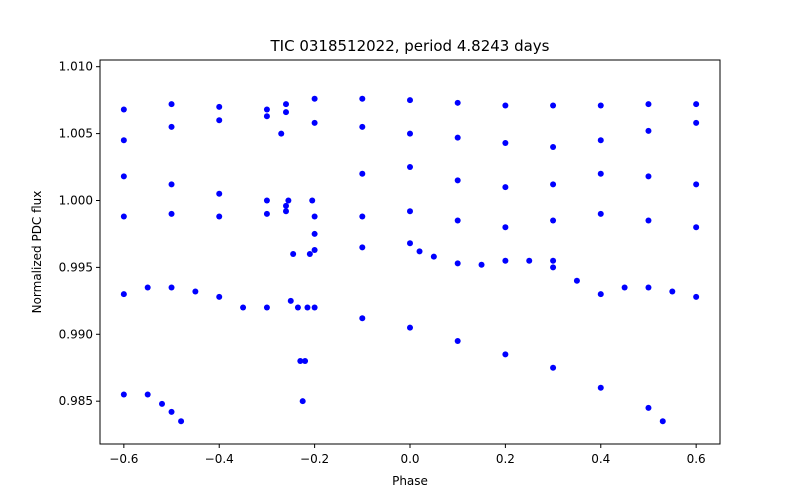 The width and height of the screenshot is (800, 500). What do you see at coordinates (76, 267) in the screenshot?
I see `y-tick-label: 0.995` at bounding box center [76, 267].